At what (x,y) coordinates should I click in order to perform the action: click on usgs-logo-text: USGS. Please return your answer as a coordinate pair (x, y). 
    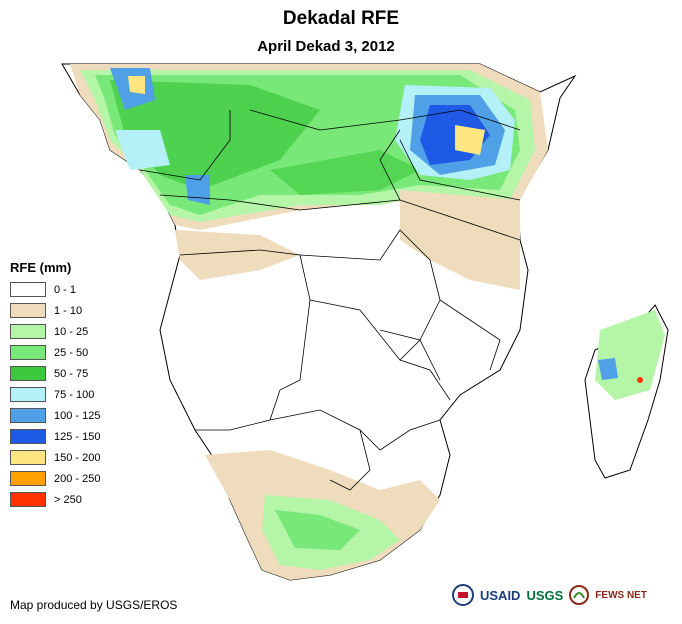
    Looking at the image, I should click on (545, 595).